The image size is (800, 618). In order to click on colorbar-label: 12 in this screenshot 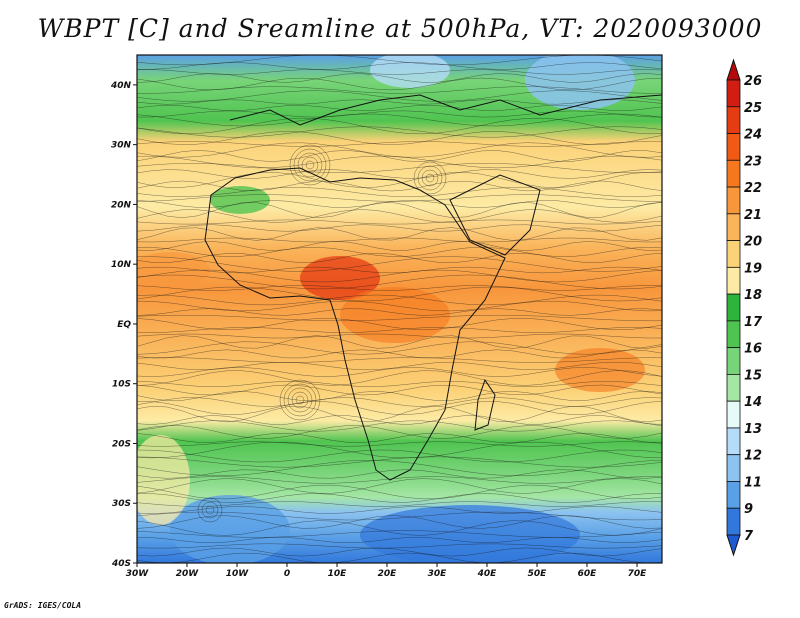, I will do `click(753, 456)`.